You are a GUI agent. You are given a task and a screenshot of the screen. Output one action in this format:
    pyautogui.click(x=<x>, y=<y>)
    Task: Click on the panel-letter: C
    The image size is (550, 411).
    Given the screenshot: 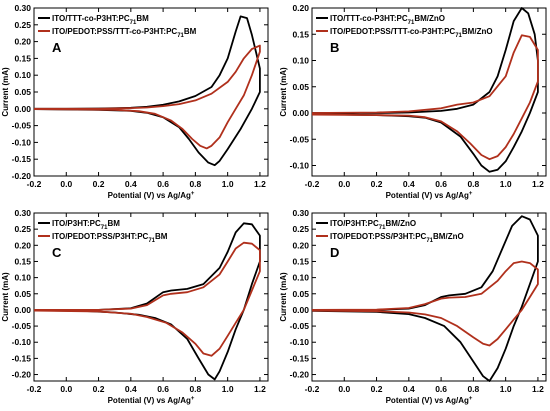 What is the action you would take?
    pyautogui.click(x=57, y=252)
    